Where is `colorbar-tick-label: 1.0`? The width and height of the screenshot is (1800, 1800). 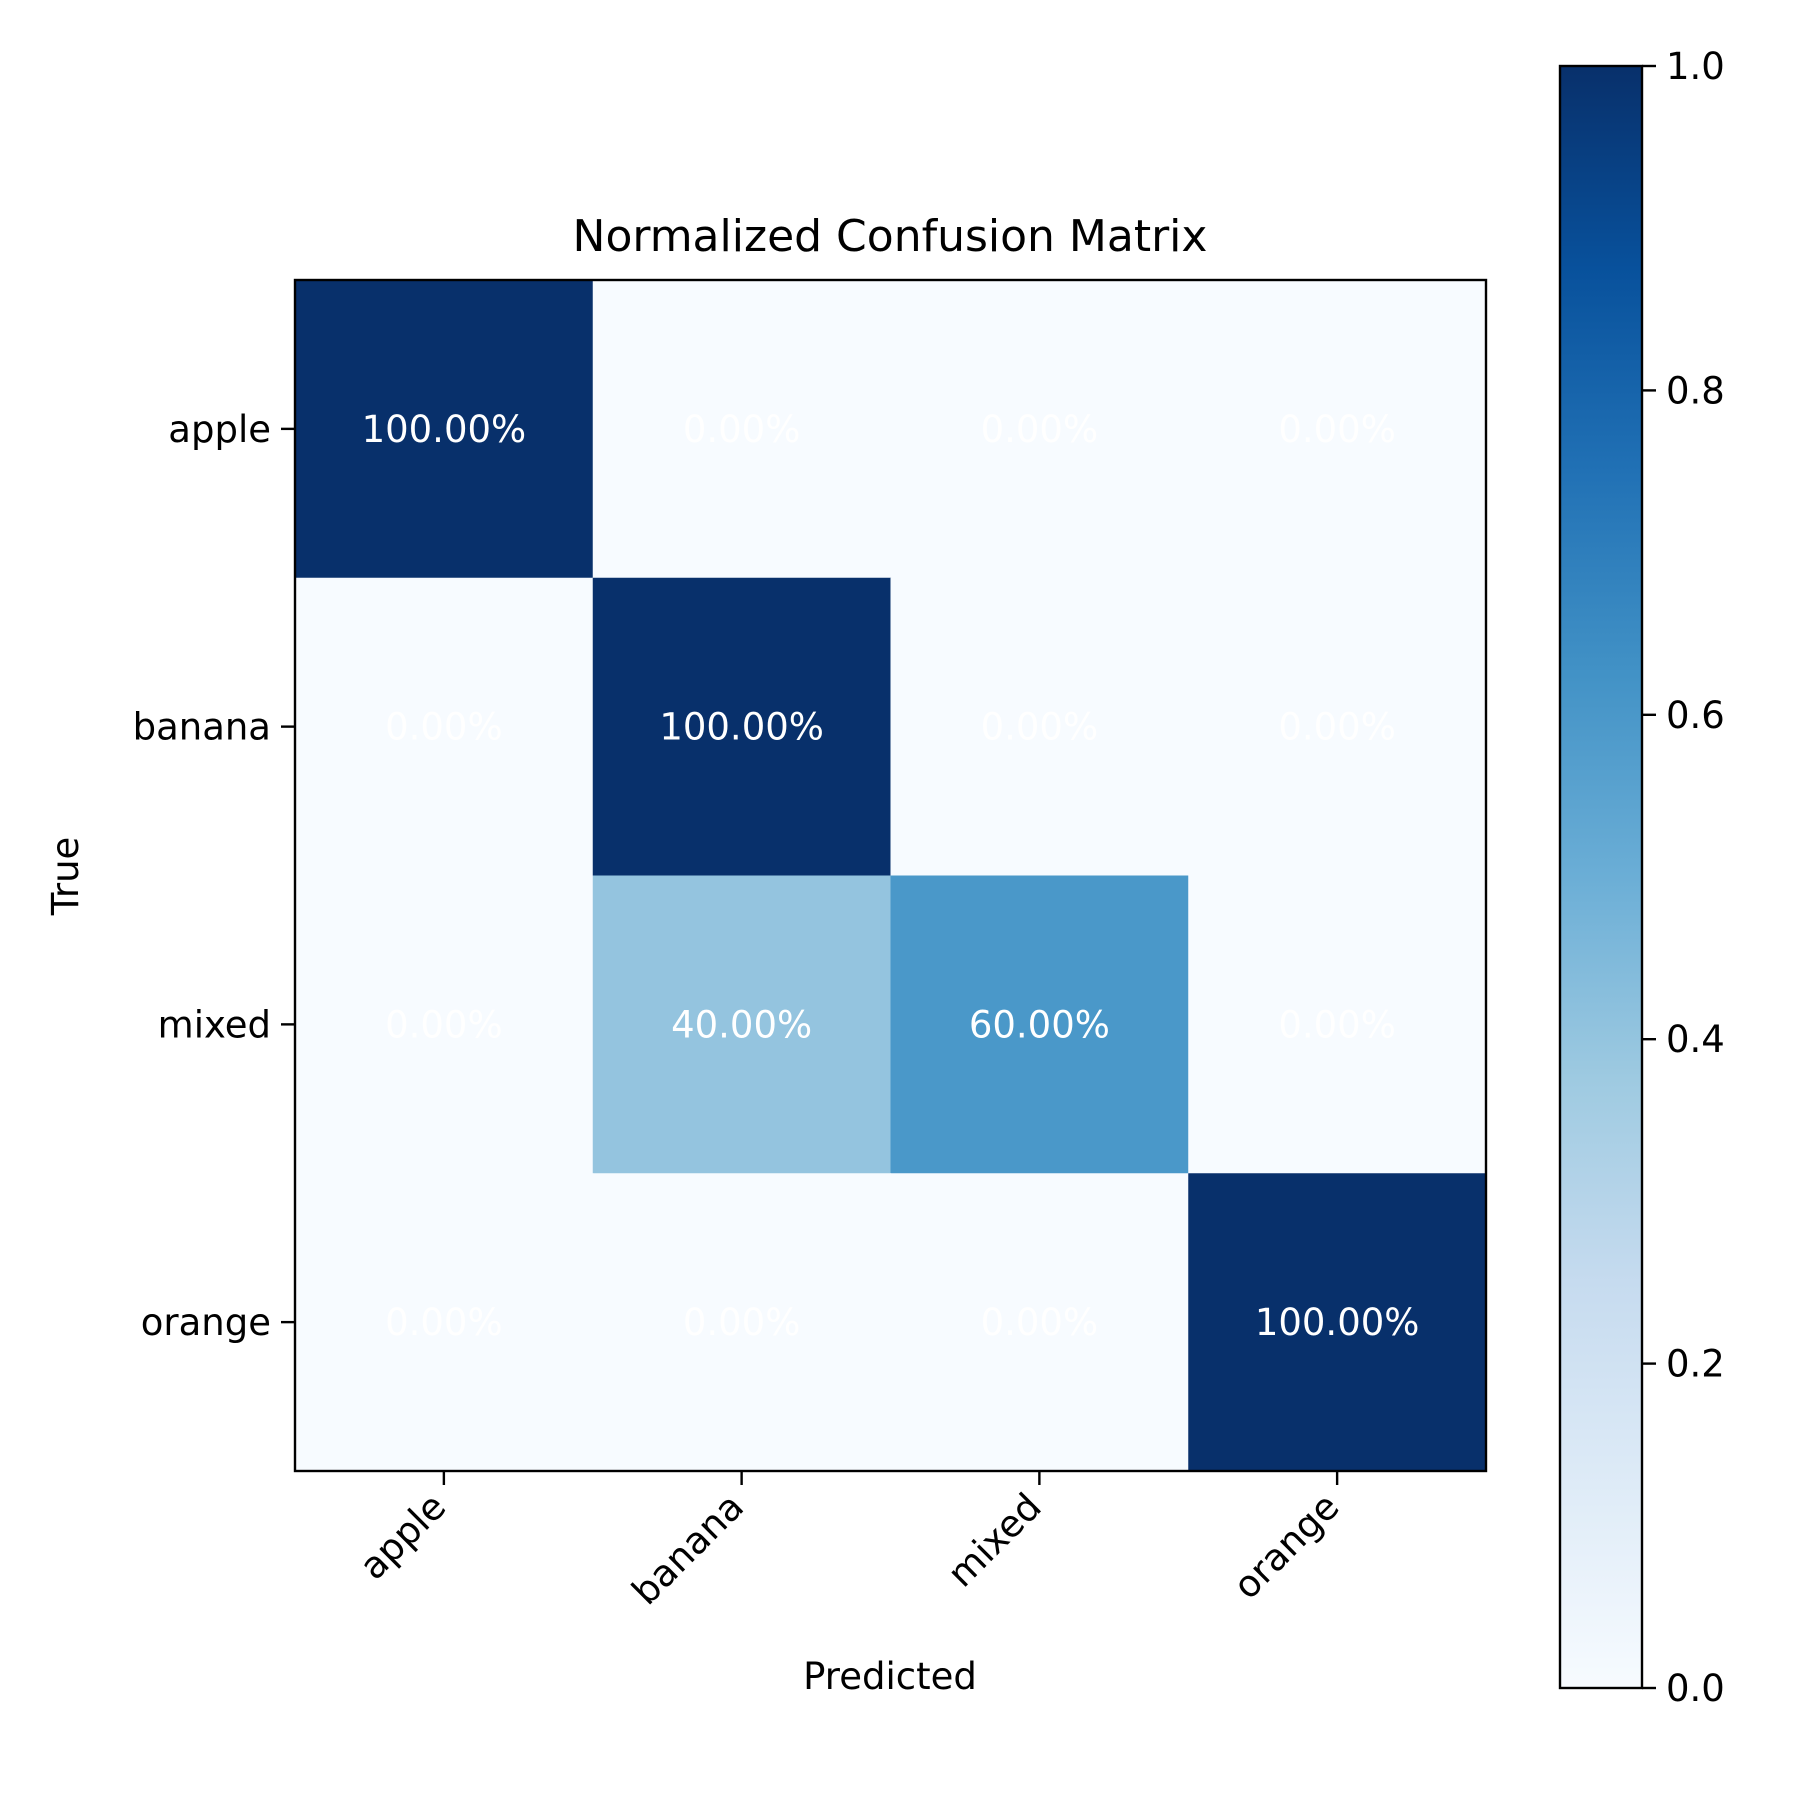 colorbar-tick-label: 1.0 is located at coordinates (1695, 66).